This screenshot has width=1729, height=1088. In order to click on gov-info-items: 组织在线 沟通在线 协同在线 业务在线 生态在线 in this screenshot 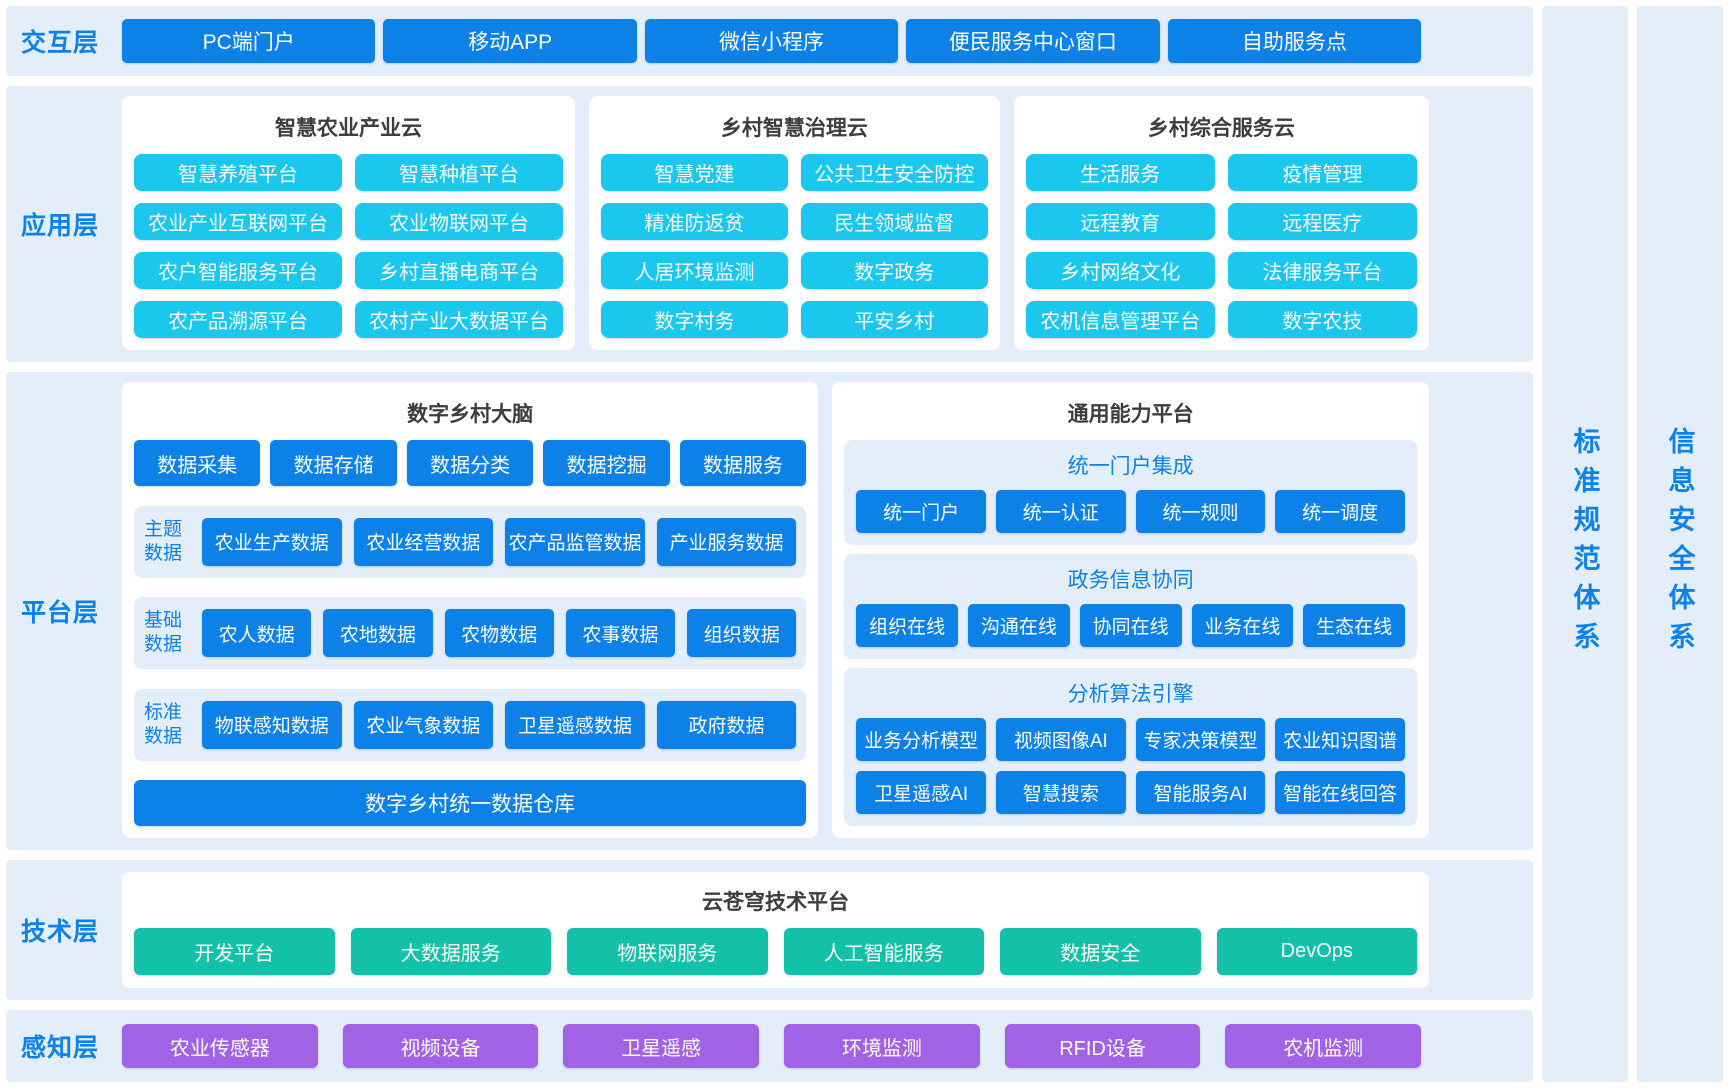, I will do `click(1130, 625)`.